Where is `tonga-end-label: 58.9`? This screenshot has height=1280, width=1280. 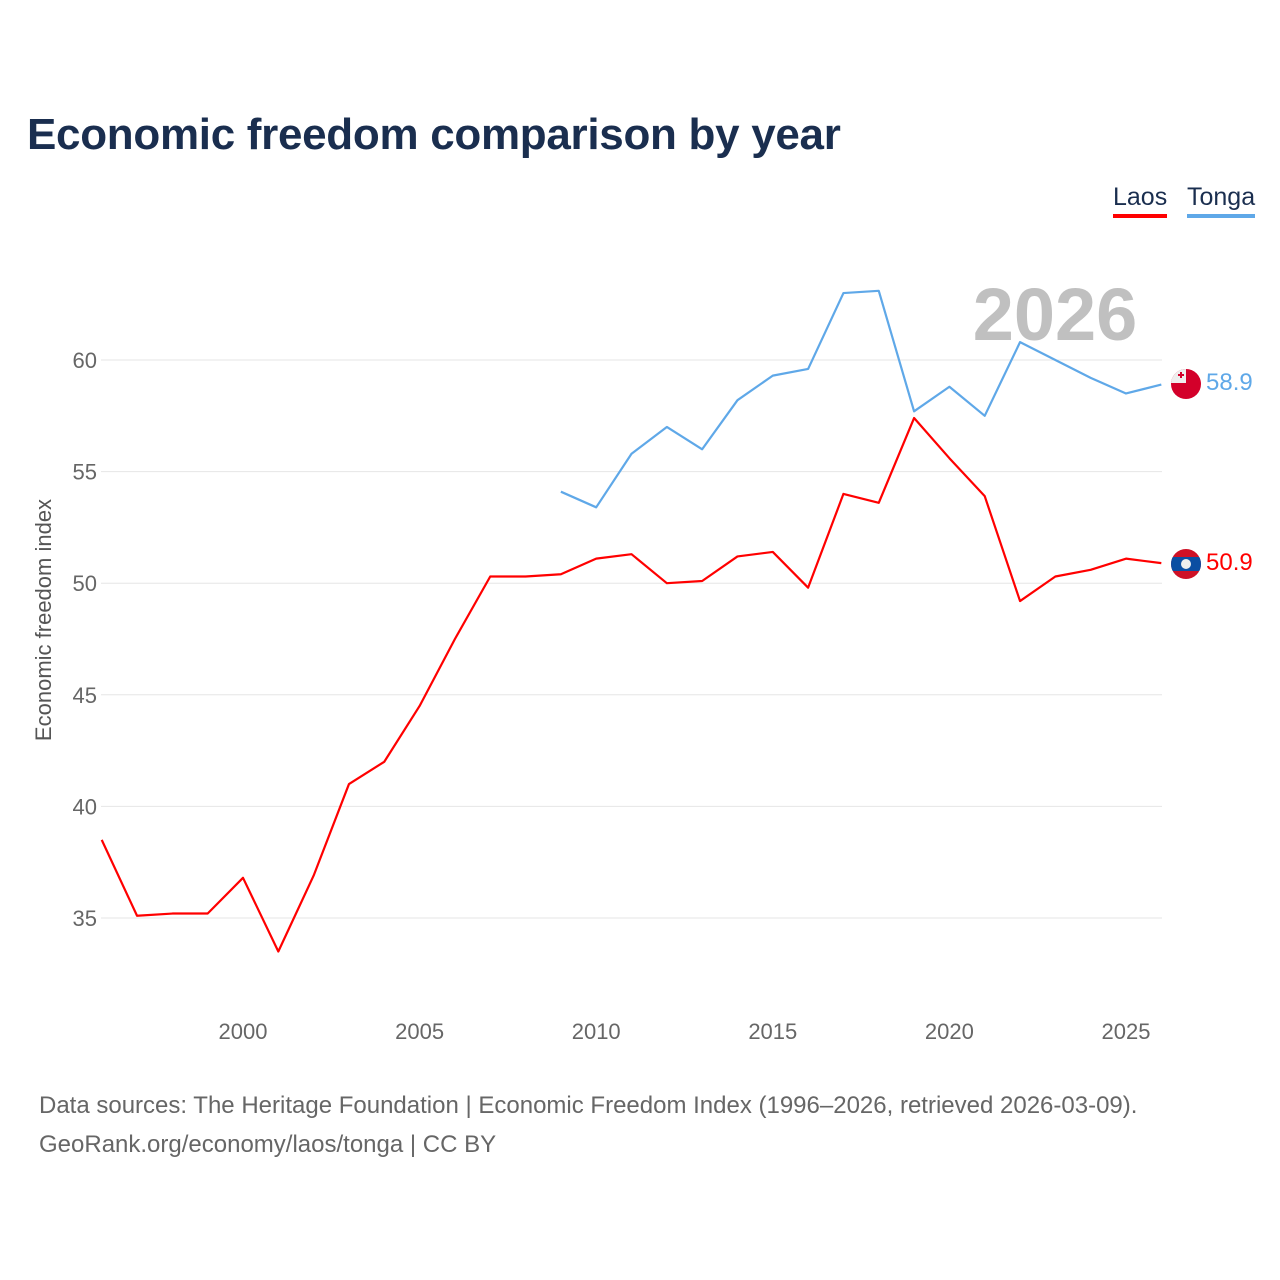 tonga-end-label: 58.9 is located at coordinates (1229, 382).